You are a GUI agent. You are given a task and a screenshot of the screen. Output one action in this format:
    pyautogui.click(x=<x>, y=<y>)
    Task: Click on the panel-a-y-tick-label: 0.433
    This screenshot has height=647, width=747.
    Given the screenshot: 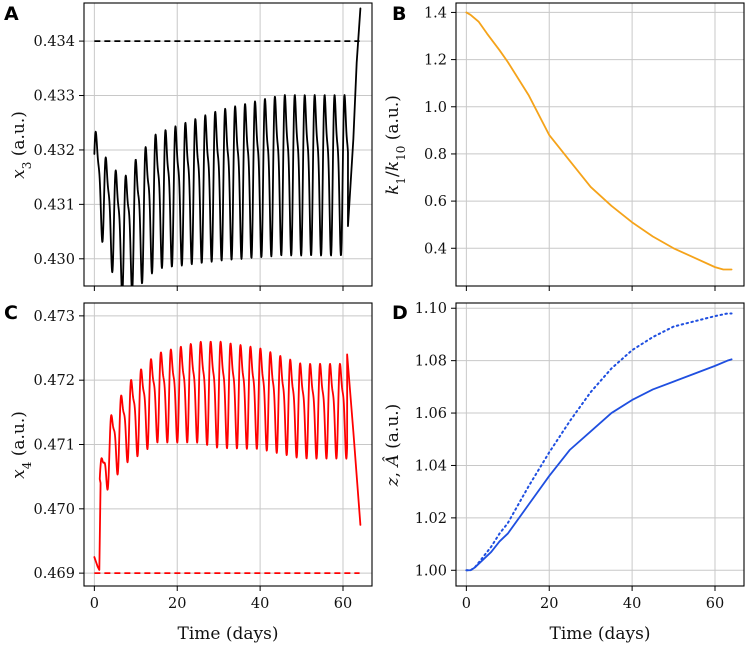 What is the action you would take?
    pyautogui.click(x=54, y=97)
    